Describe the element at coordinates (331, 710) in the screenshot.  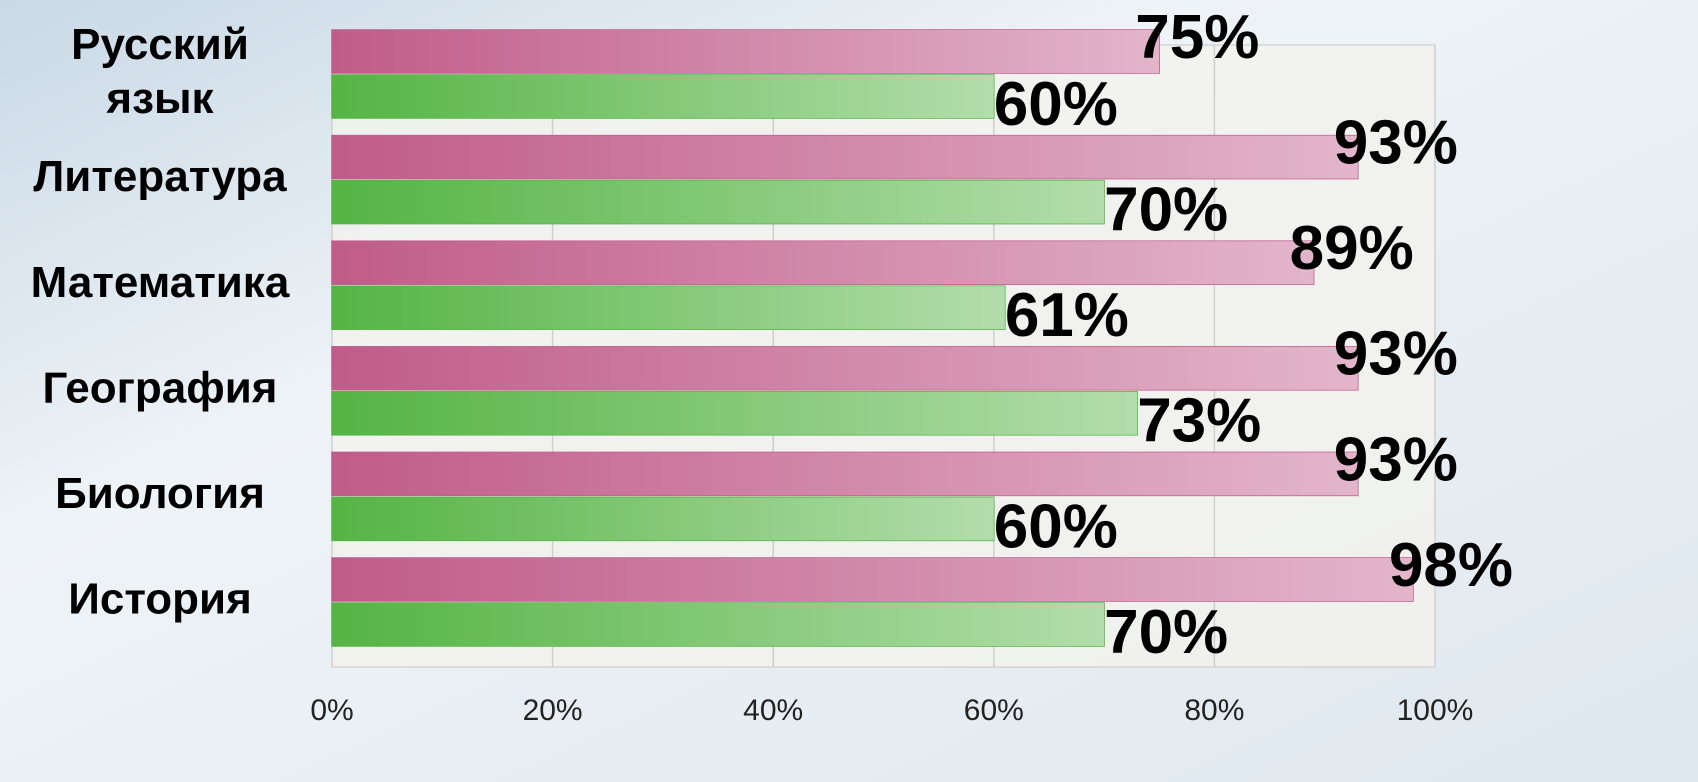
I see `x-tick-label: 0%` at that location.